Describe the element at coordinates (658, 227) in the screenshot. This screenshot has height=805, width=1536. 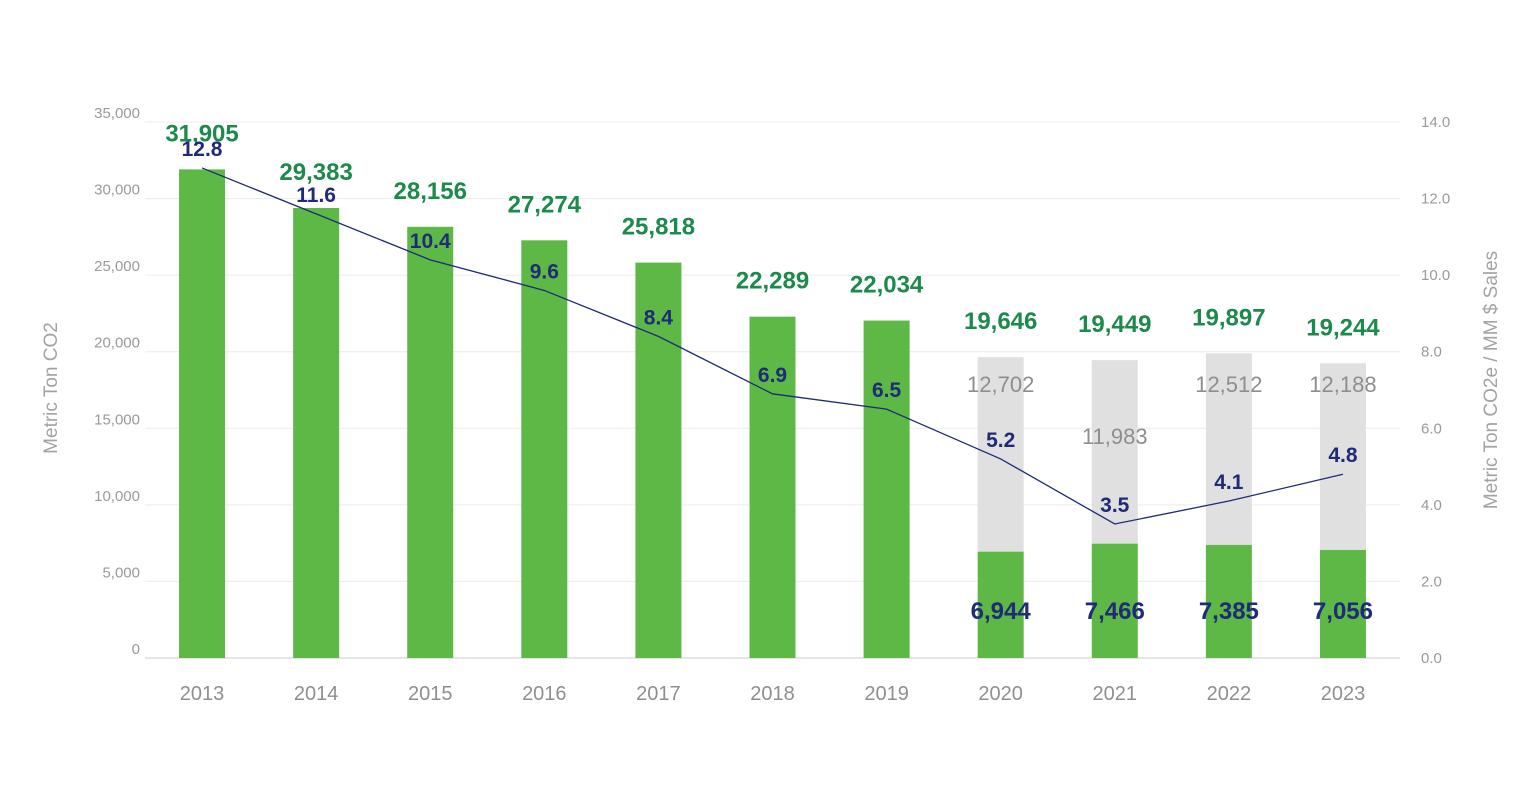
I see `total-value-label: 25,818` at that location.